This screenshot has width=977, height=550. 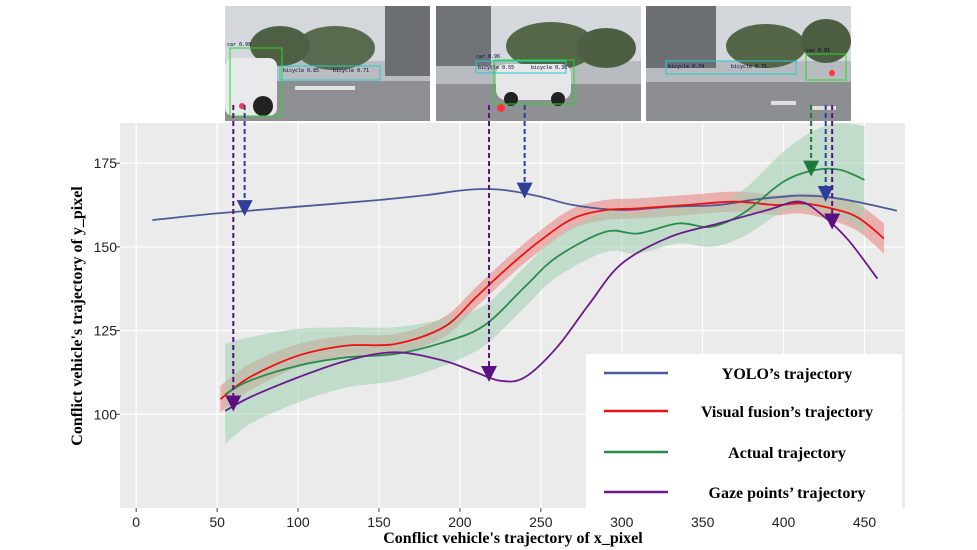 What do you see at coordinates (217, 522) in the screenshot?
I see `x-tick-label: 50` at bounding box center [217, 522].